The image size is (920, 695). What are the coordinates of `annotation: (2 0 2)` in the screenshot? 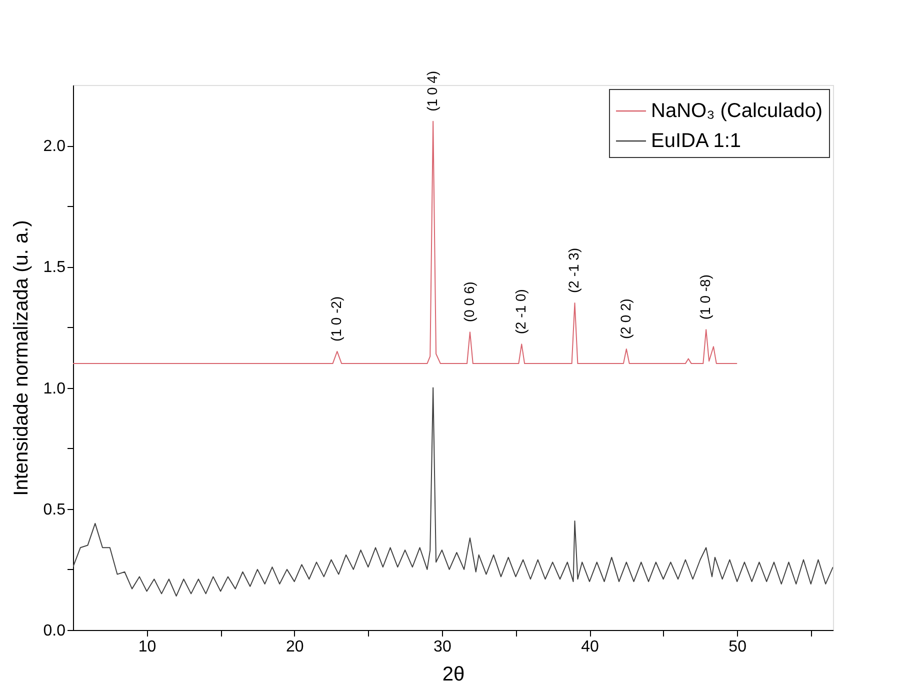 It's located at (625, 319).